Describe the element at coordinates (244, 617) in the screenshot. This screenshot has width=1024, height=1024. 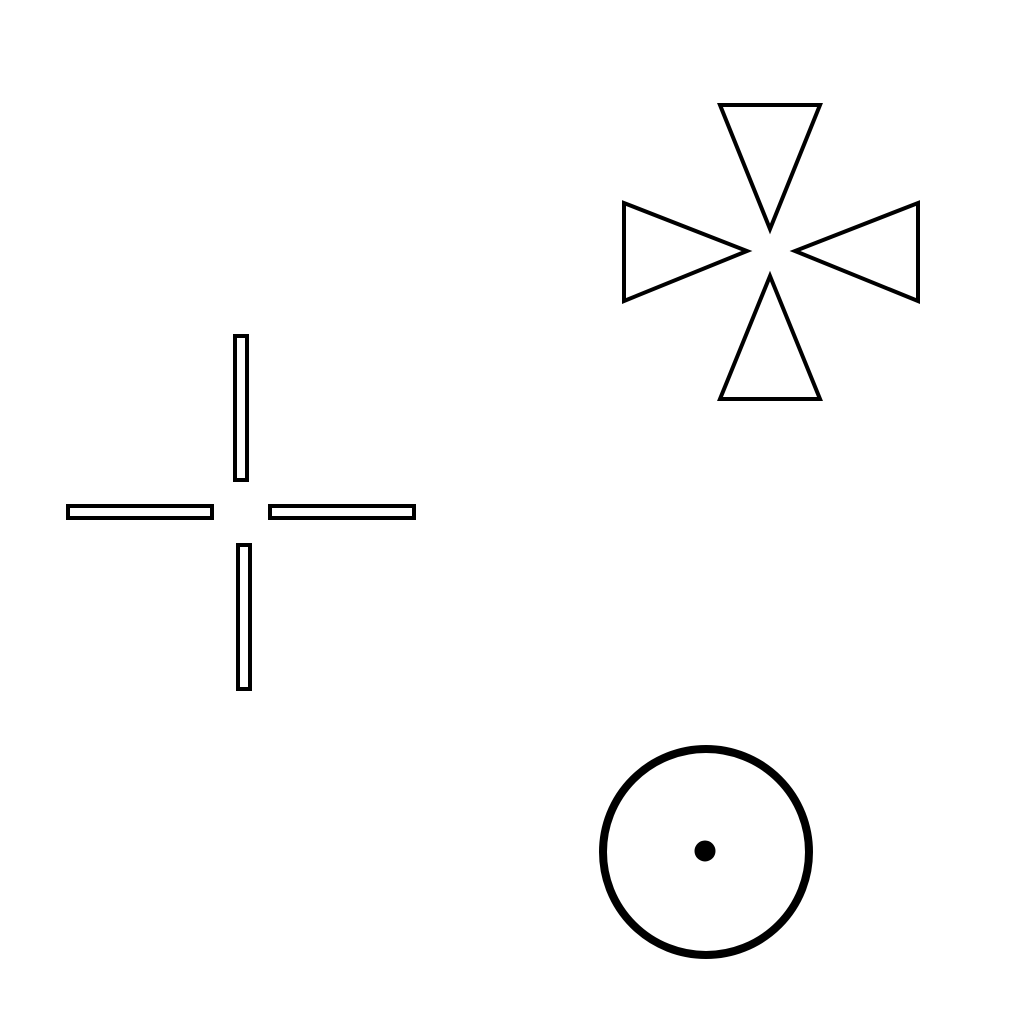
I see `crosshair-bottom-bar` at that location.